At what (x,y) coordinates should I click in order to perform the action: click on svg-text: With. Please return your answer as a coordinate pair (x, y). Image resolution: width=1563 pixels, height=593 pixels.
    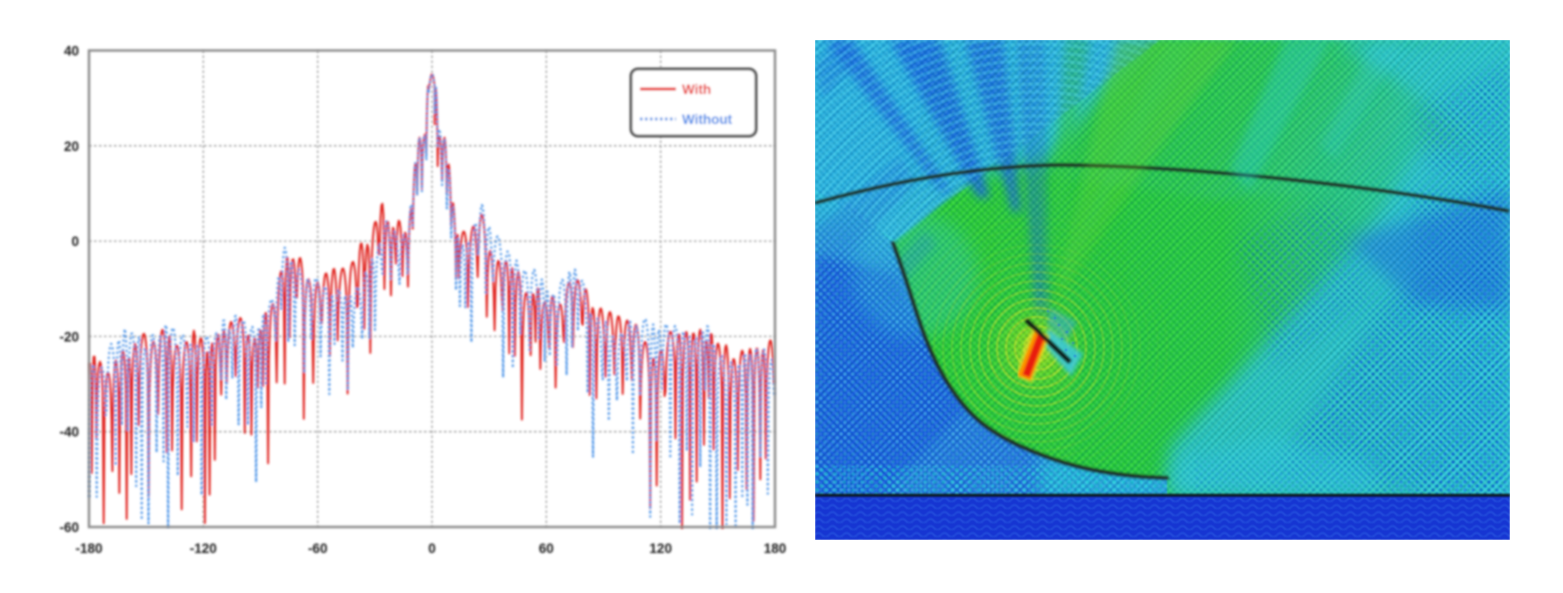
    Looking at the image, I should click on (696, 89).